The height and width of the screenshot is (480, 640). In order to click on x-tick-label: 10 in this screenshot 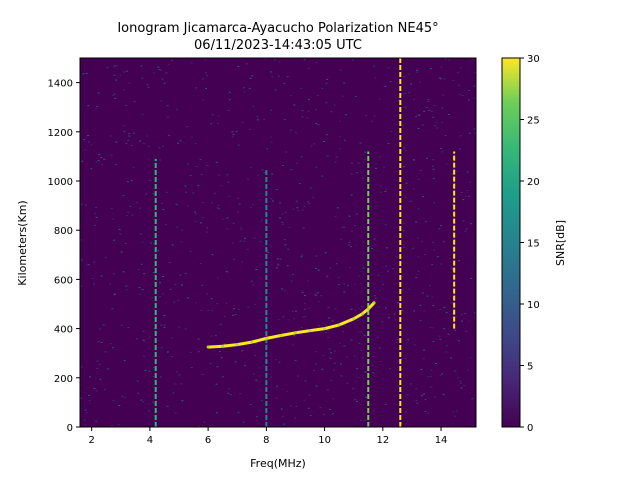, I will do `click(324, 440)`.